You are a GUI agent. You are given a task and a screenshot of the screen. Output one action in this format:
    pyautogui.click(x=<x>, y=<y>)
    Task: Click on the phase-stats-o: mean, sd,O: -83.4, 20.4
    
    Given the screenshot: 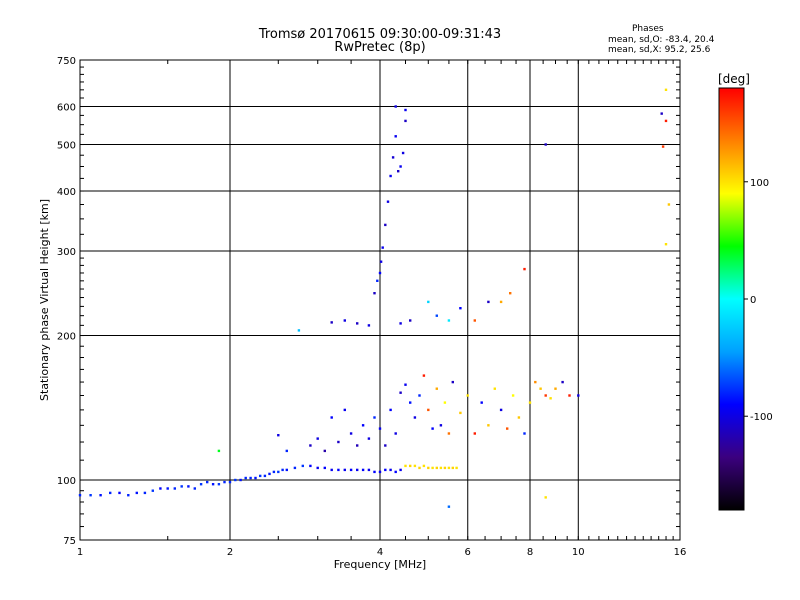 What is the action you would take?
    pyautogui.click(x=661, y=40)
    